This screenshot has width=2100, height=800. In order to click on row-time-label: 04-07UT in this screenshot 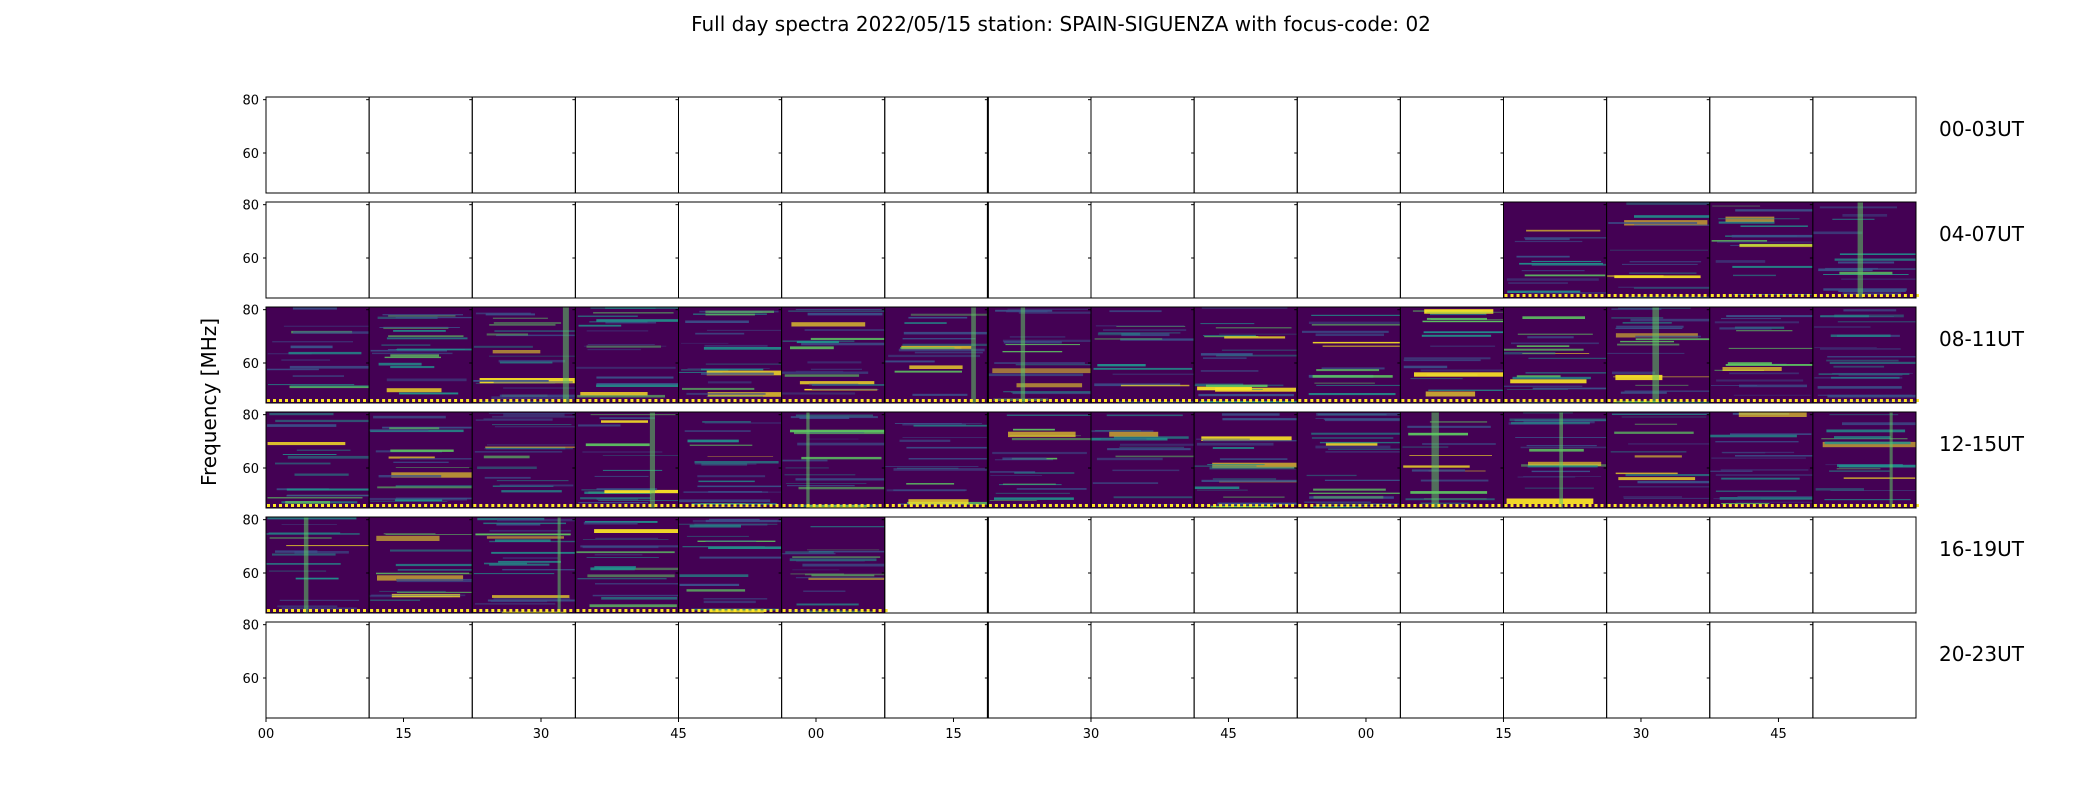, I will do `click(1982, 234)`.